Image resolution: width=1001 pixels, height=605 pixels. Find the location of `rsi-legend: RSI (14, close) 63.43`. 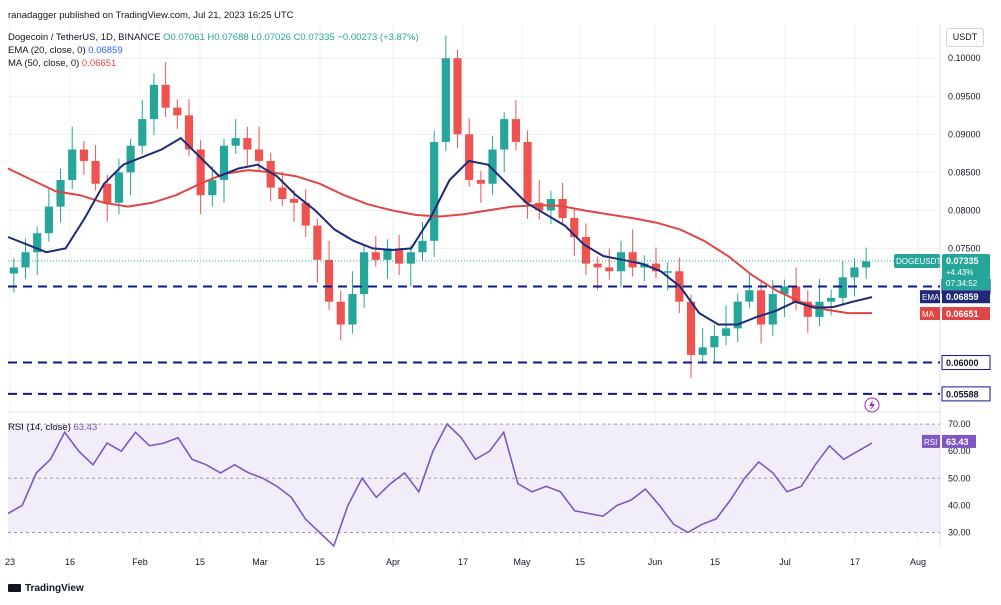

rsi-legend: RSI (14, close) 63.43 is located at coordinates (52, 427).